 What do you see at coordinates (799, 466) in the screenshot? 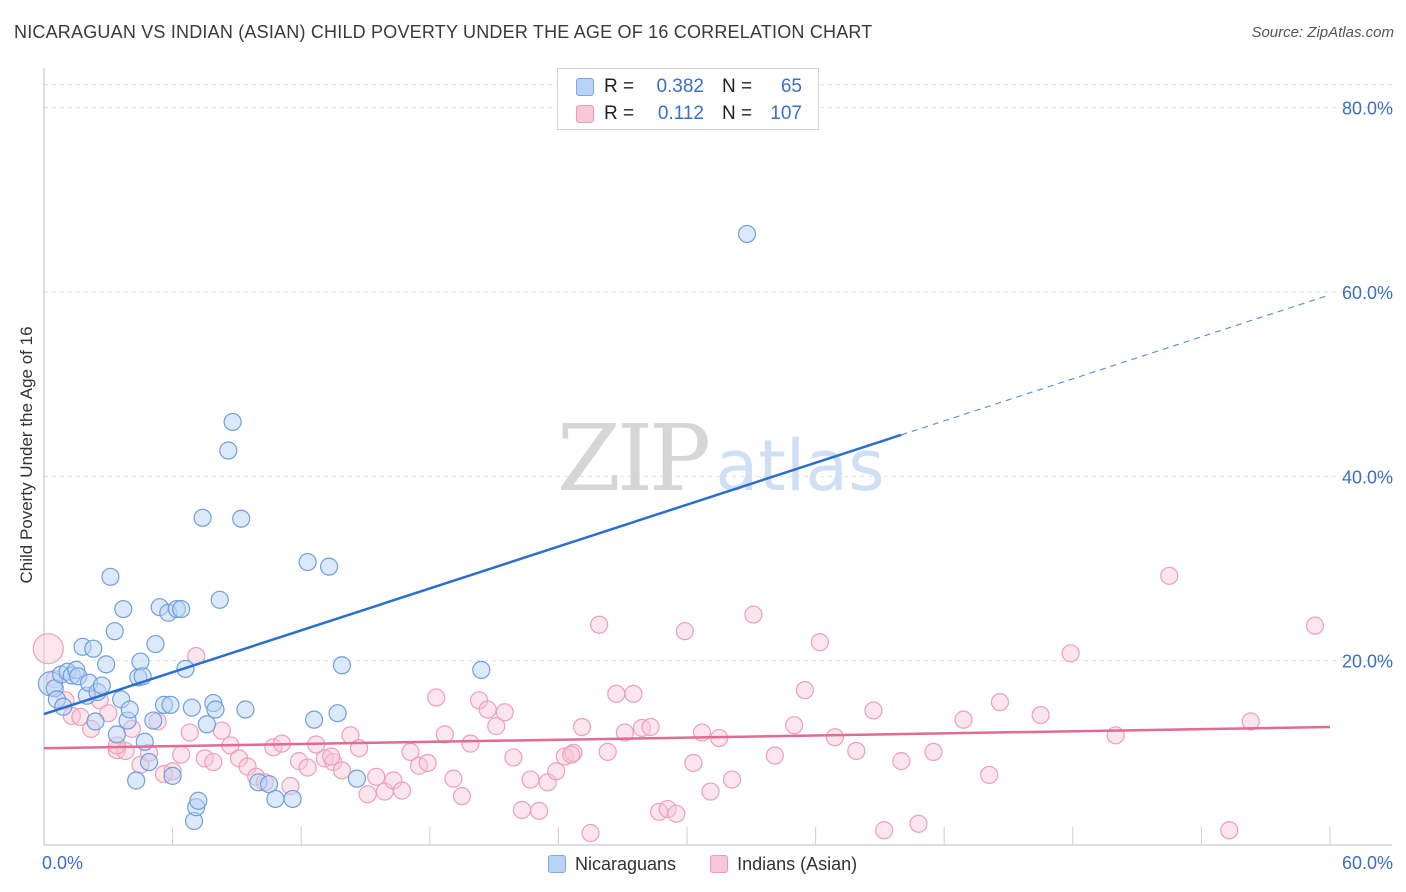
I see `watermark-atlas: atlas` at bounding box center [799, 466].